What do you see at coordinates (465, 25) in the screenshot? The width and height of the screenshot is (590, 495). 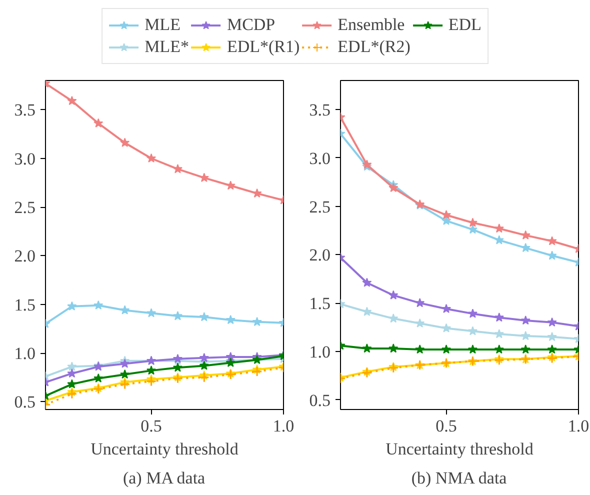 I see `legend-label: EDL` at bounding box center [465, 25].